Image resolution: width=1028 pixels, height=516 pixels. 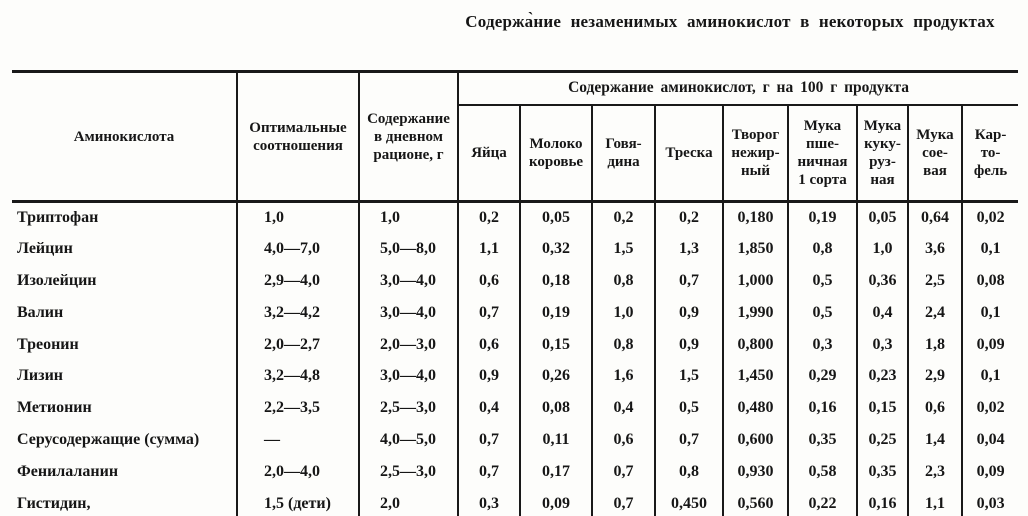 I want to click on amino-acid-name: Лизин, so click(x=40, y=376).